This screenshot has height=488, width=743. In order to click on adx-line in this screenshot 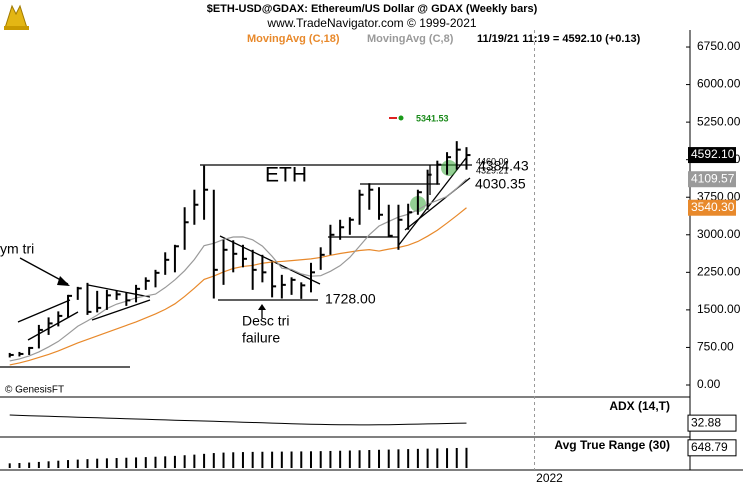, I will do `click(238, 420)`.